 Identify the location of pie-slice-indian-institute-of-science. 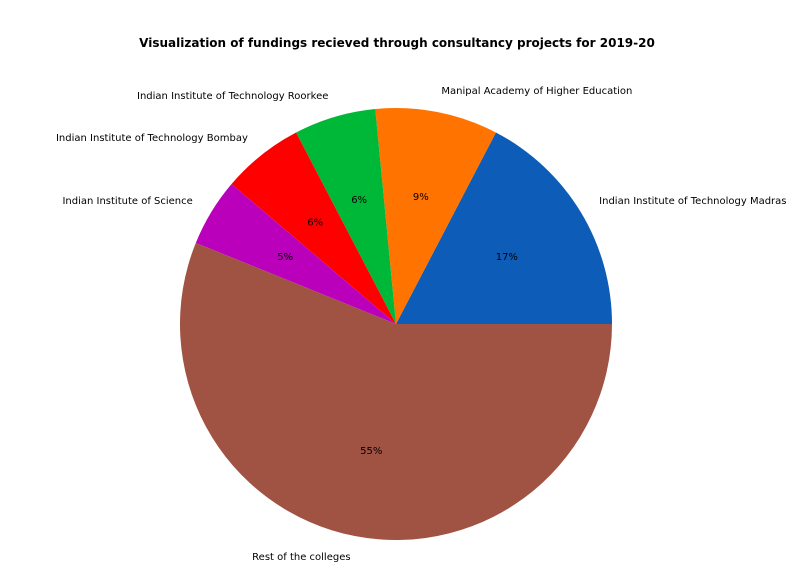
(295, 253).